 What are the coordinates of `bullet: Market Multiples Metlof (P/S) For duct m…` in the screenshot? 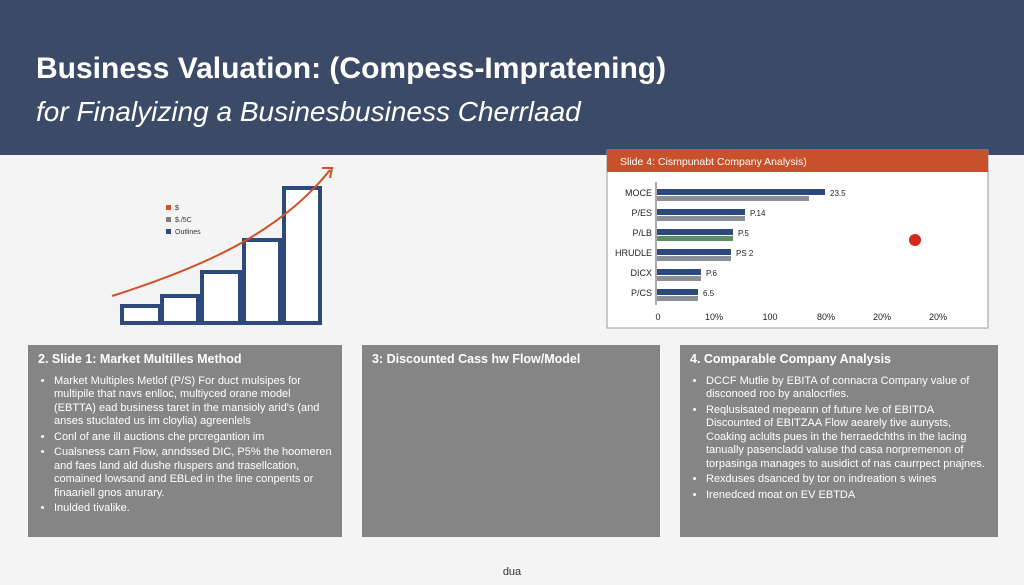 It's located at (193, 402).